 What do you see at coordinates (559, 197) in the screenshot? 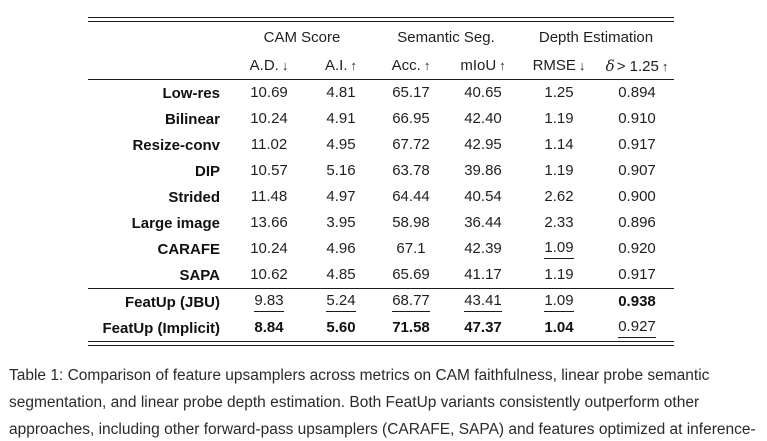
I see `value: 2.62` at bounding box center [559, 197].